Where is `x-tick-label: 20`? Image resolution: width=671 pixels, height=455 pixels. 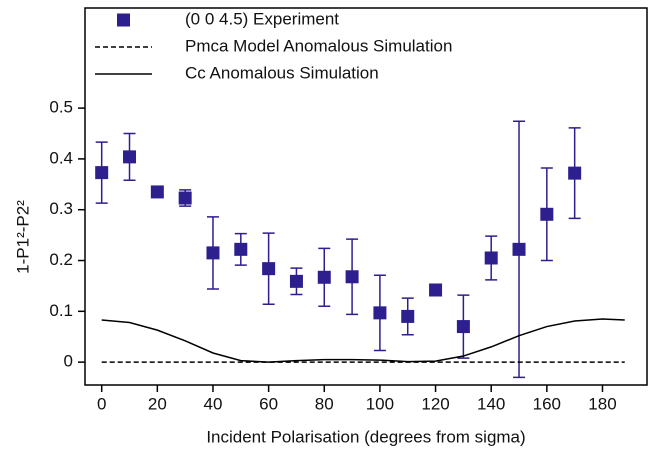 x-tick-label: 20 is located at coordinates (157, 403).